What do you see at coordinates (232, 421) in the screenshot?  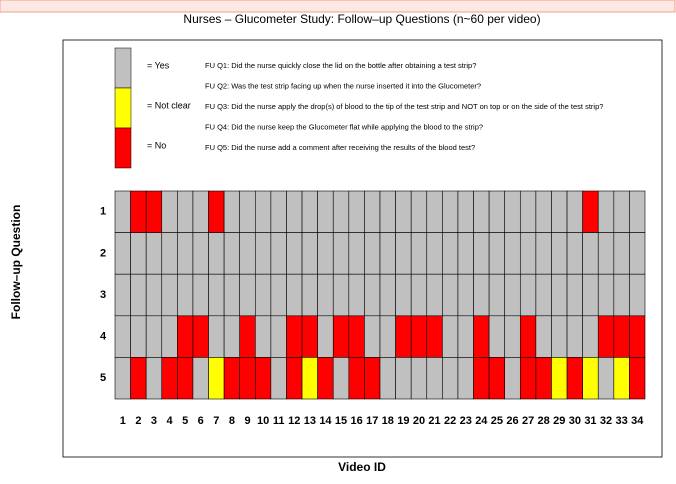 I see `x-tick-label: 8` at bounding box center [232, 421].